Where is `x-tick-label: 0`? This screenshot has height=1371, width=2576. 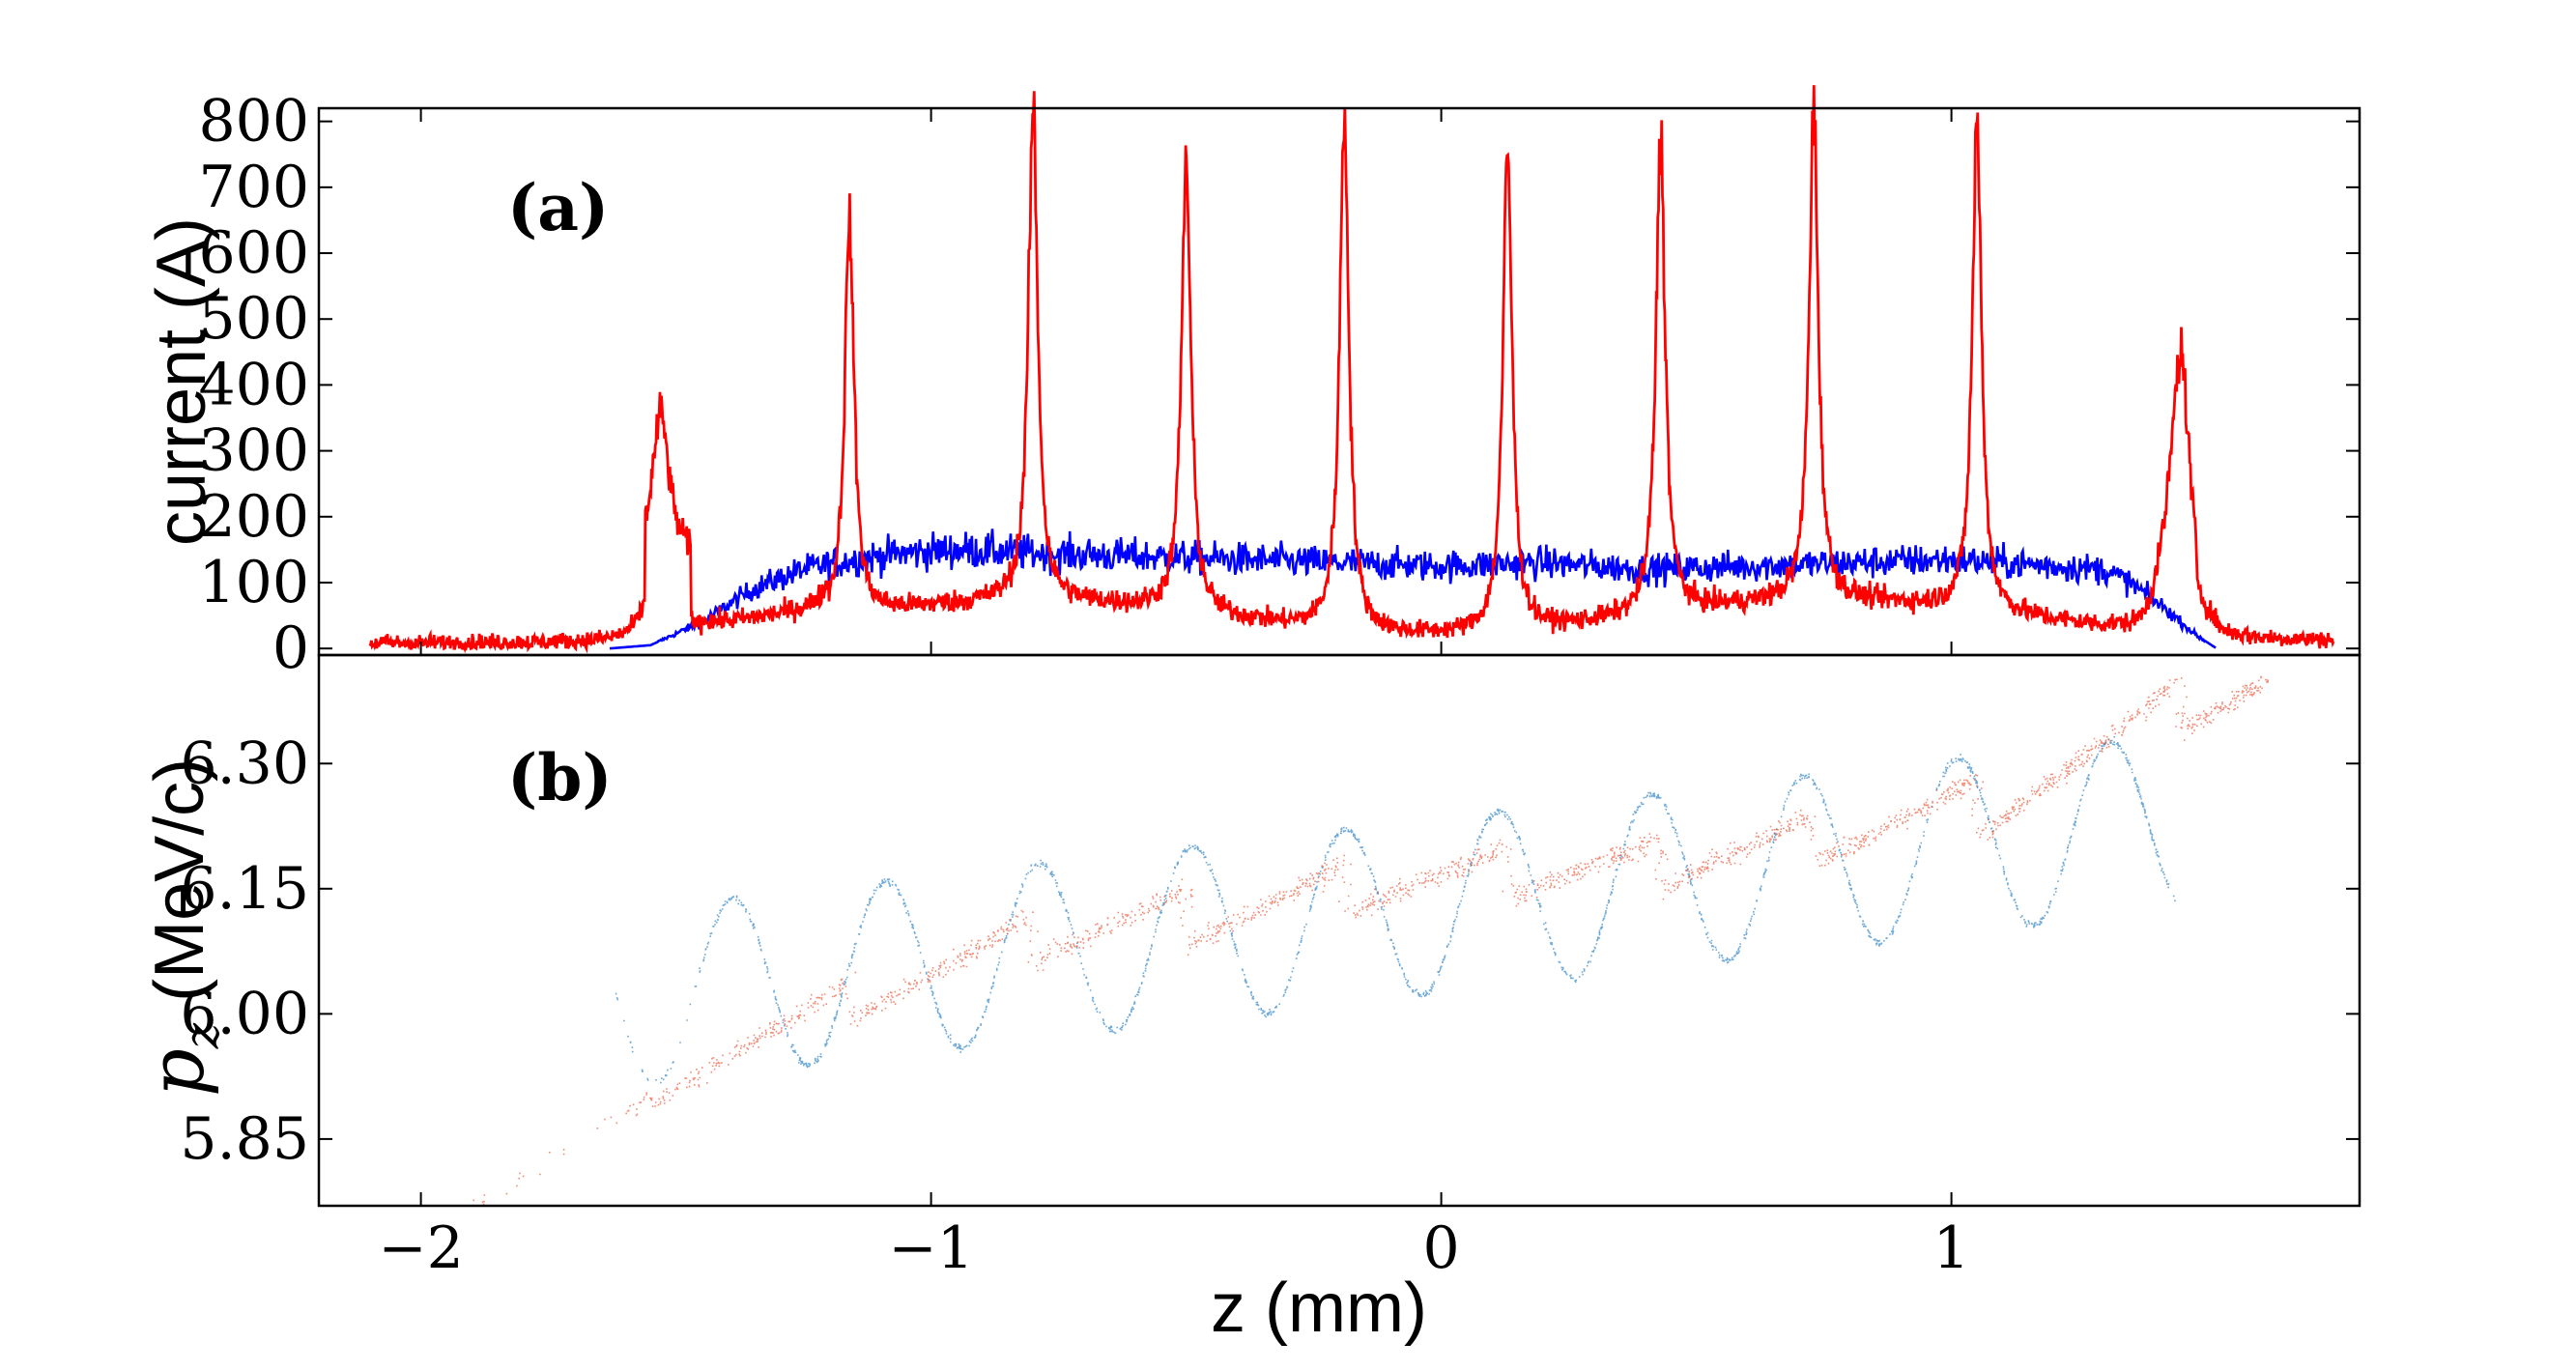
x-tick-label: 0 is located at coordinates (1442, 1248).